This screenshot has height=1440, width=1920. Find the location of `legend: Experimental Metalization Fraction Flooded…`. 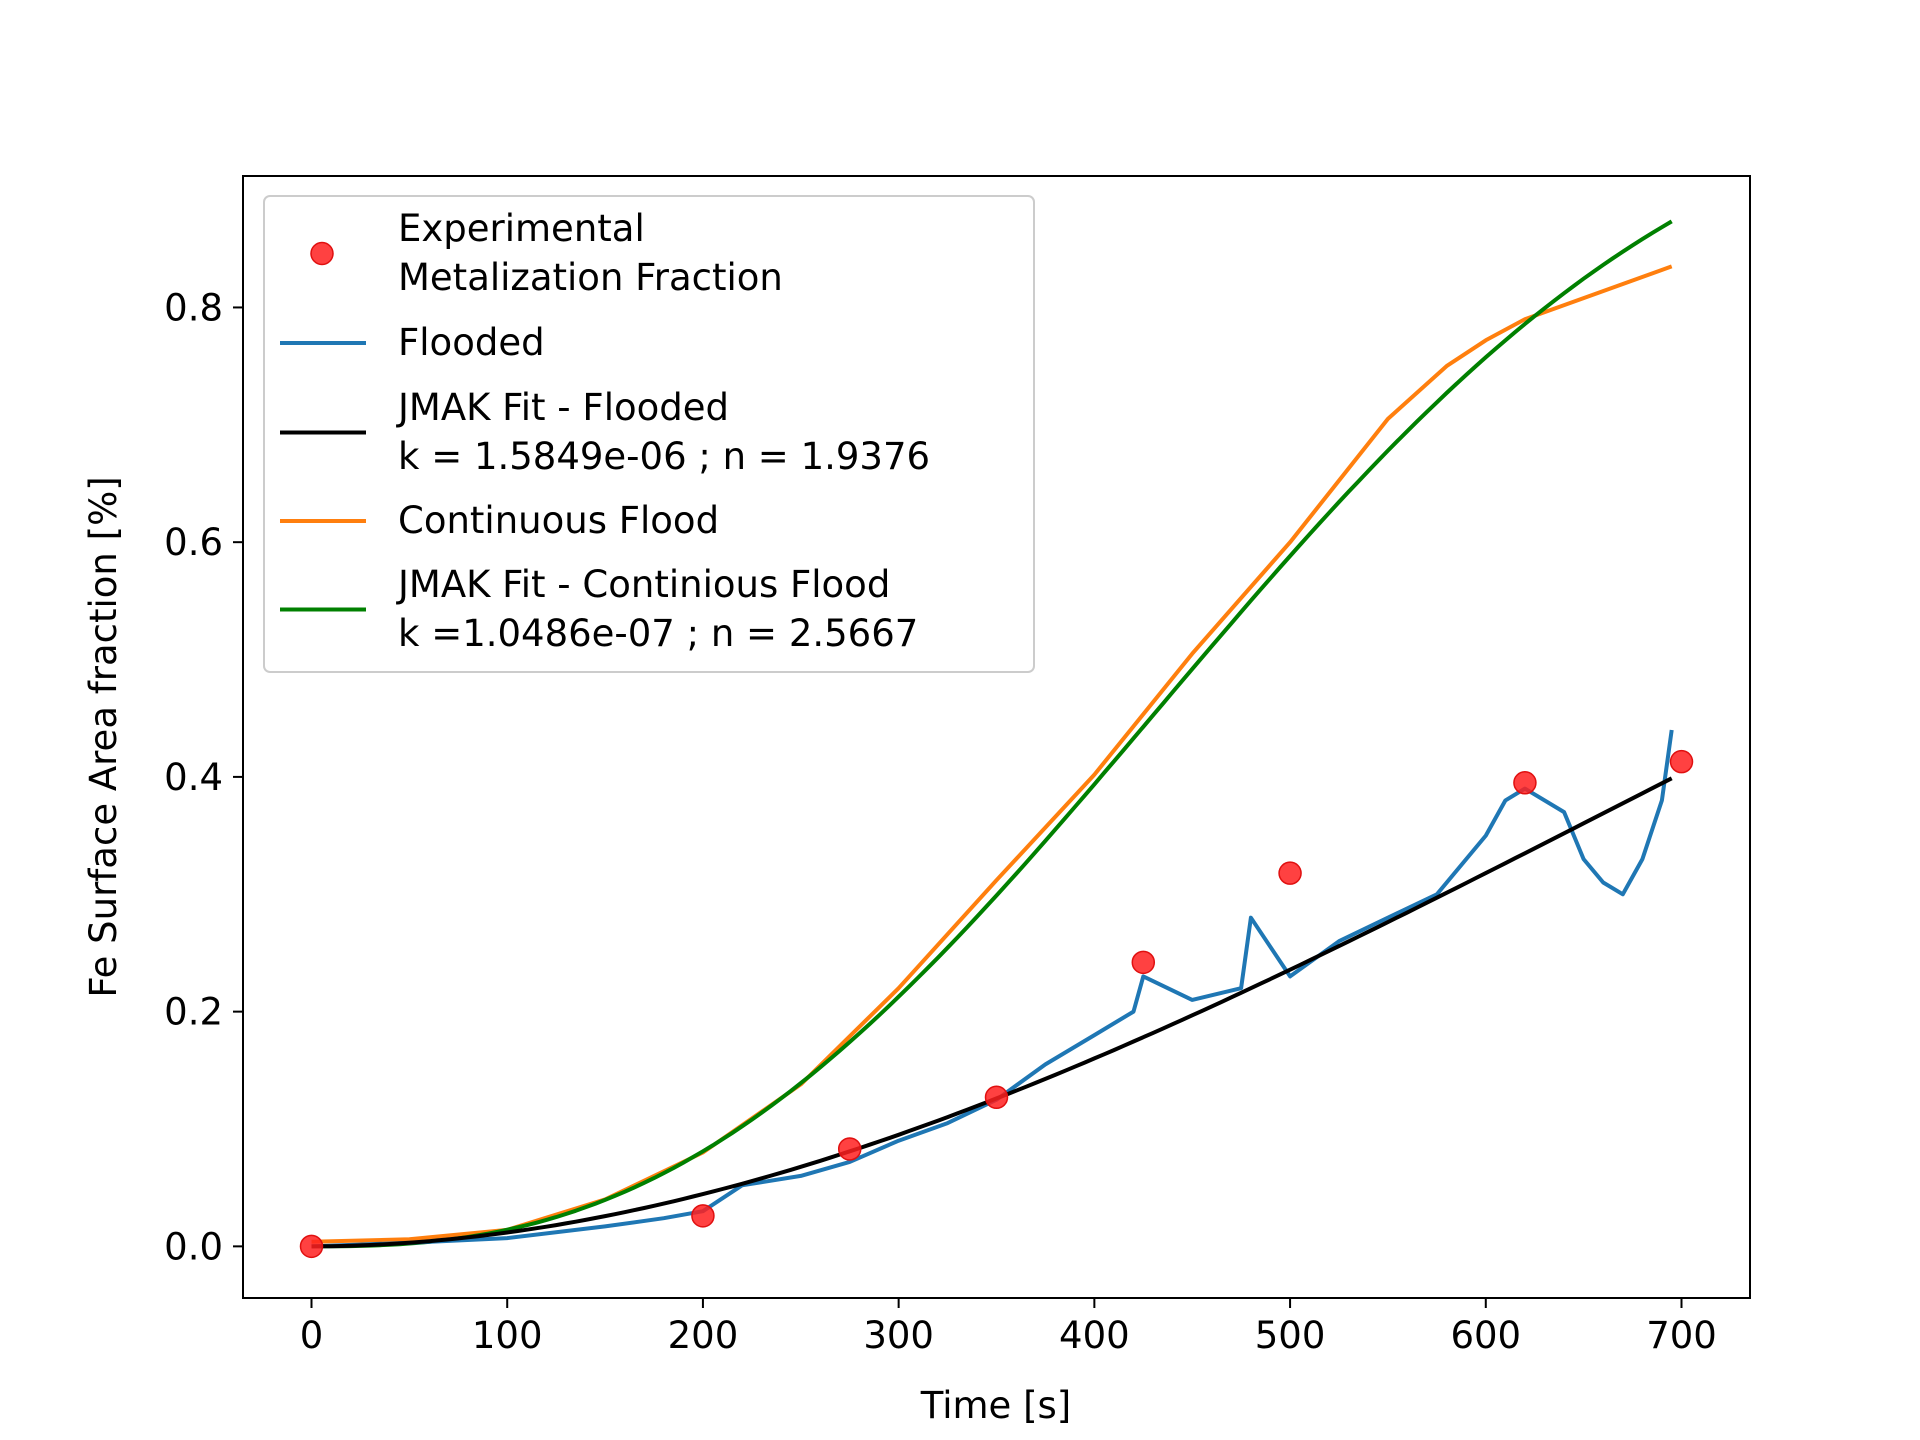

legend: Experimental Metalization Fraction Flooded… is located at coordinates (649, 434).